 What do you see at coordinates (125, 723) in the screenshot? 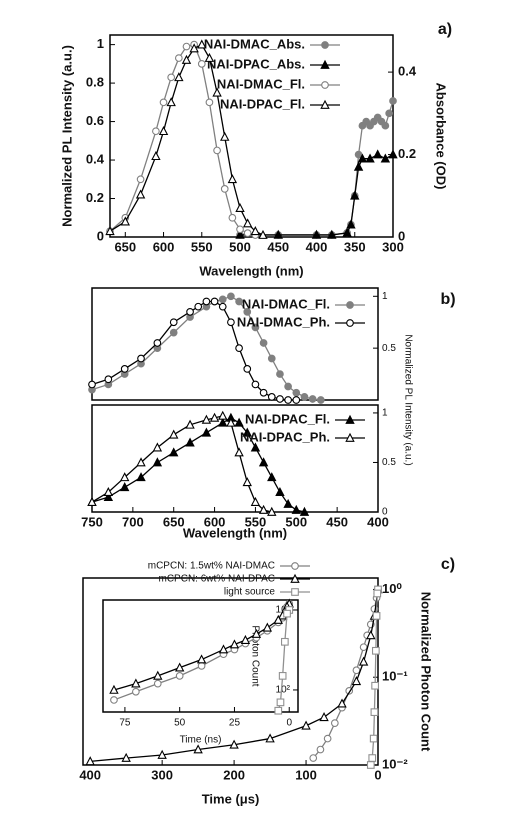
I see `x-tick-label: 75` at bounding box center [125, 723].